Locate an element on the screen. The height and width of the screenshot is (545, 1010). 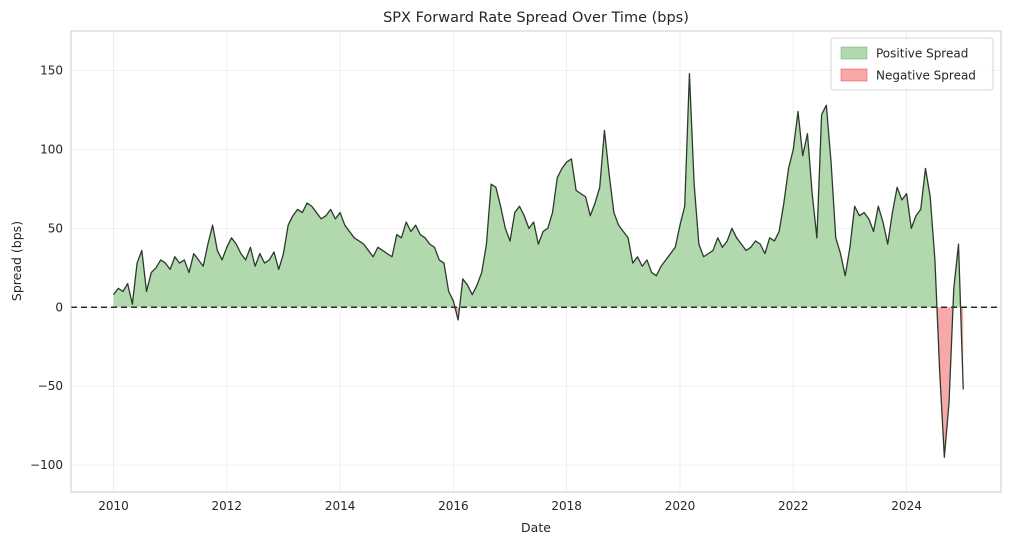
x-tick-label: 2022 is located at coordinates (793, 506).